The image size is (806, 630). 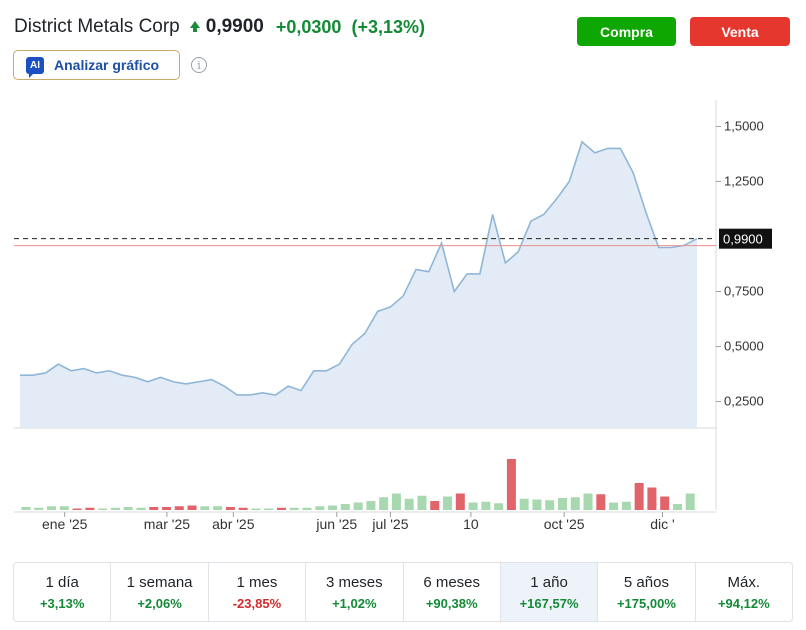 I want to click on timeframe-change: +167,57%, so click(x=549, y=603).